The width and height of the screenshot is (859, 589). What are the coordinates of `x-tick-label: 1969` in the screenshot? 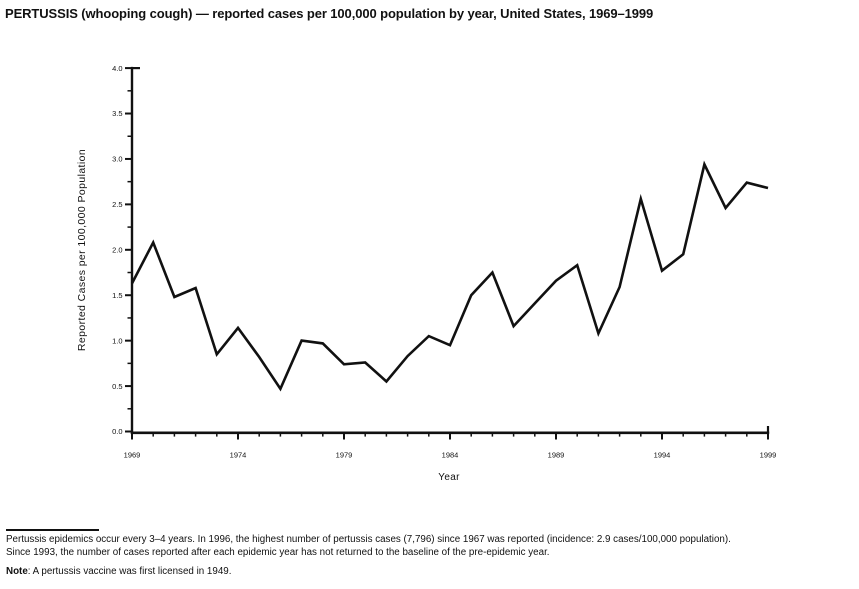 It's located at (132, 455).